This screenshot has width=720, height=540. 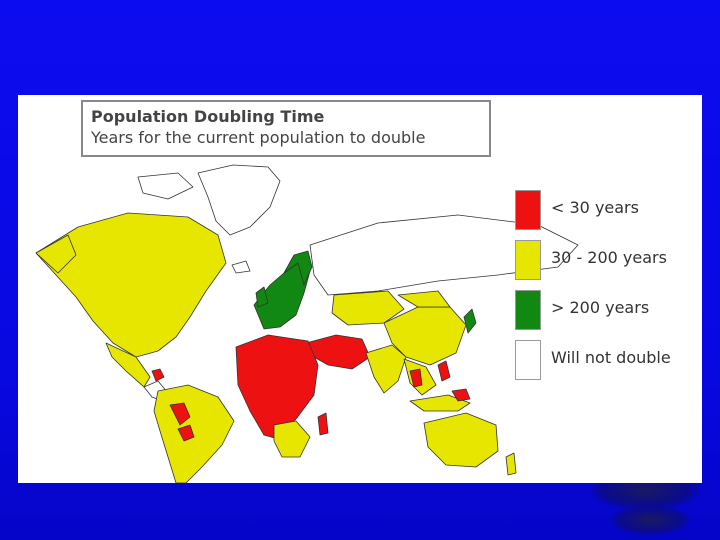 I want to click on legend-swatch-white, so click(x=528, y=360).